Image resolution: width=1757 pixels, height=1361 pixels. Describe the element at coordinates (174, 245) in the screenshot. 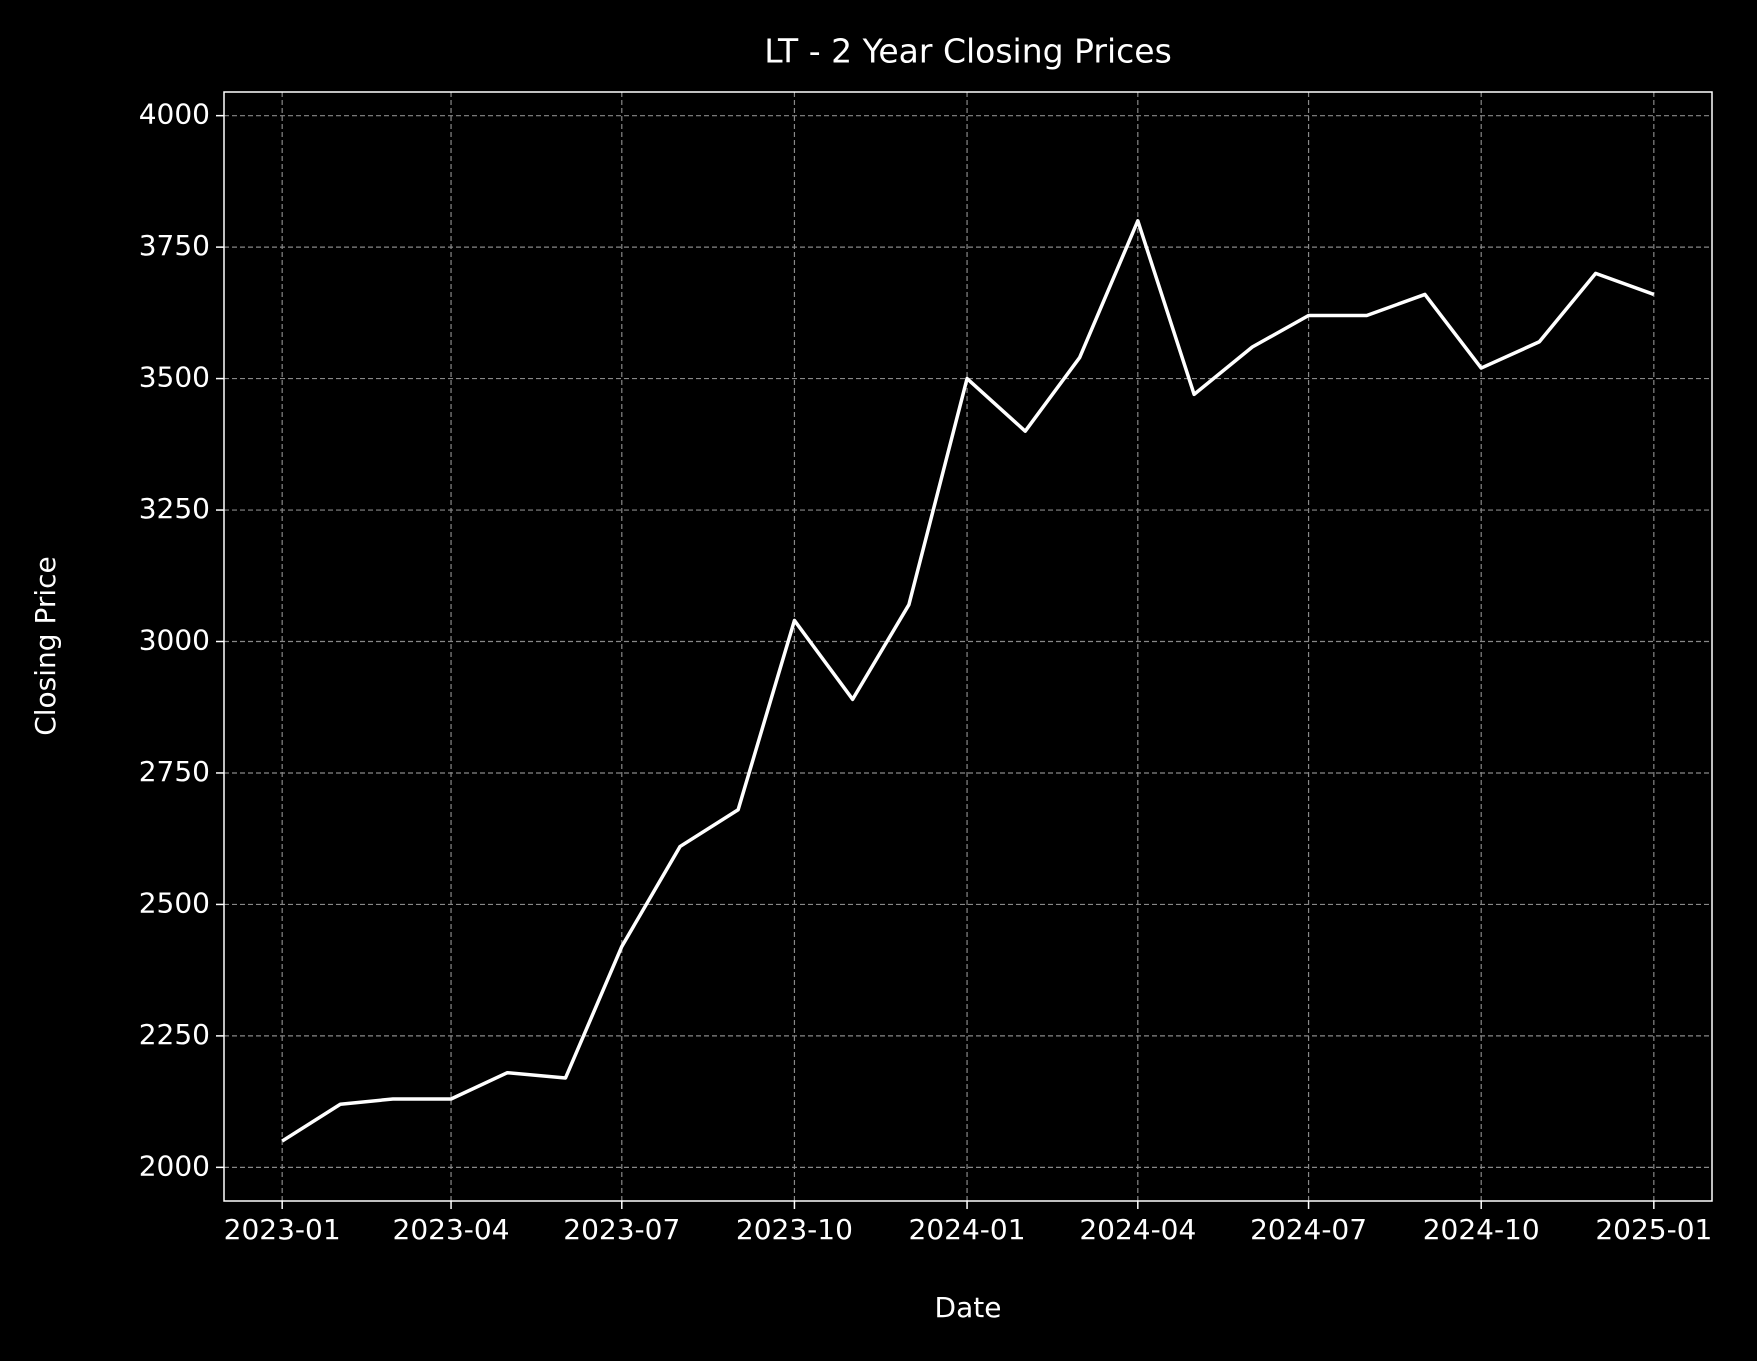

I see `y-tick-label: 3750` at that location.